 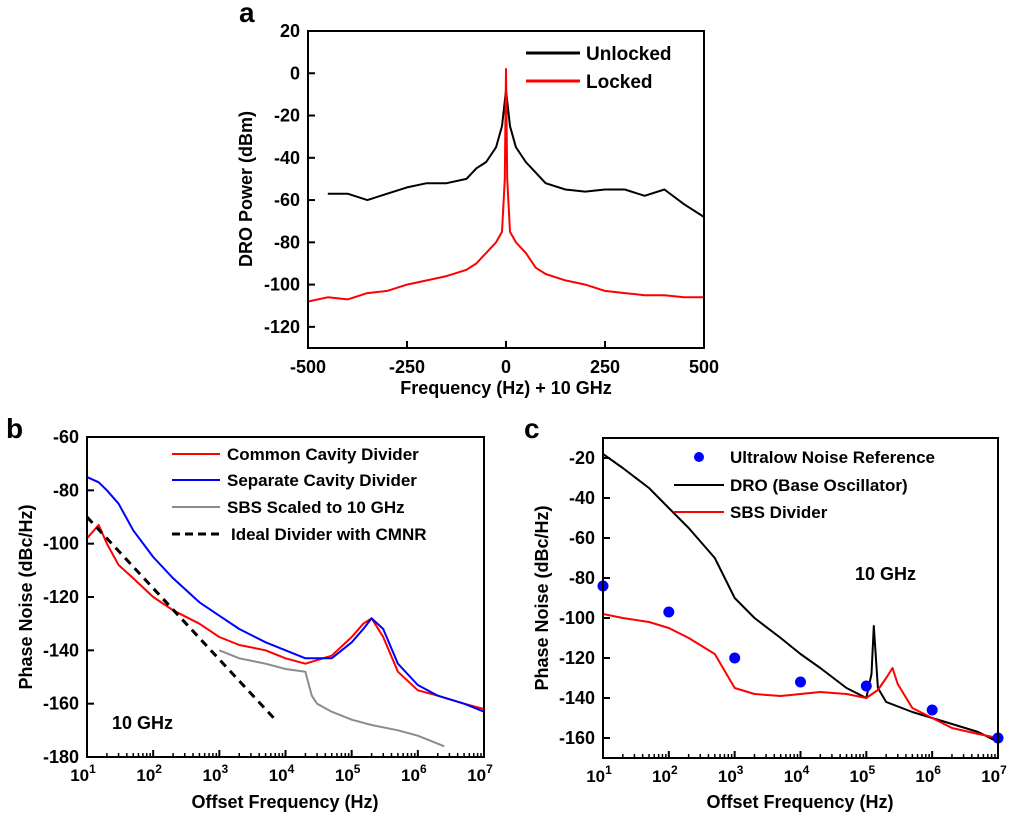 I want to click on panel-b-x-tick-exponent: 2, so click(x=158, y=769).